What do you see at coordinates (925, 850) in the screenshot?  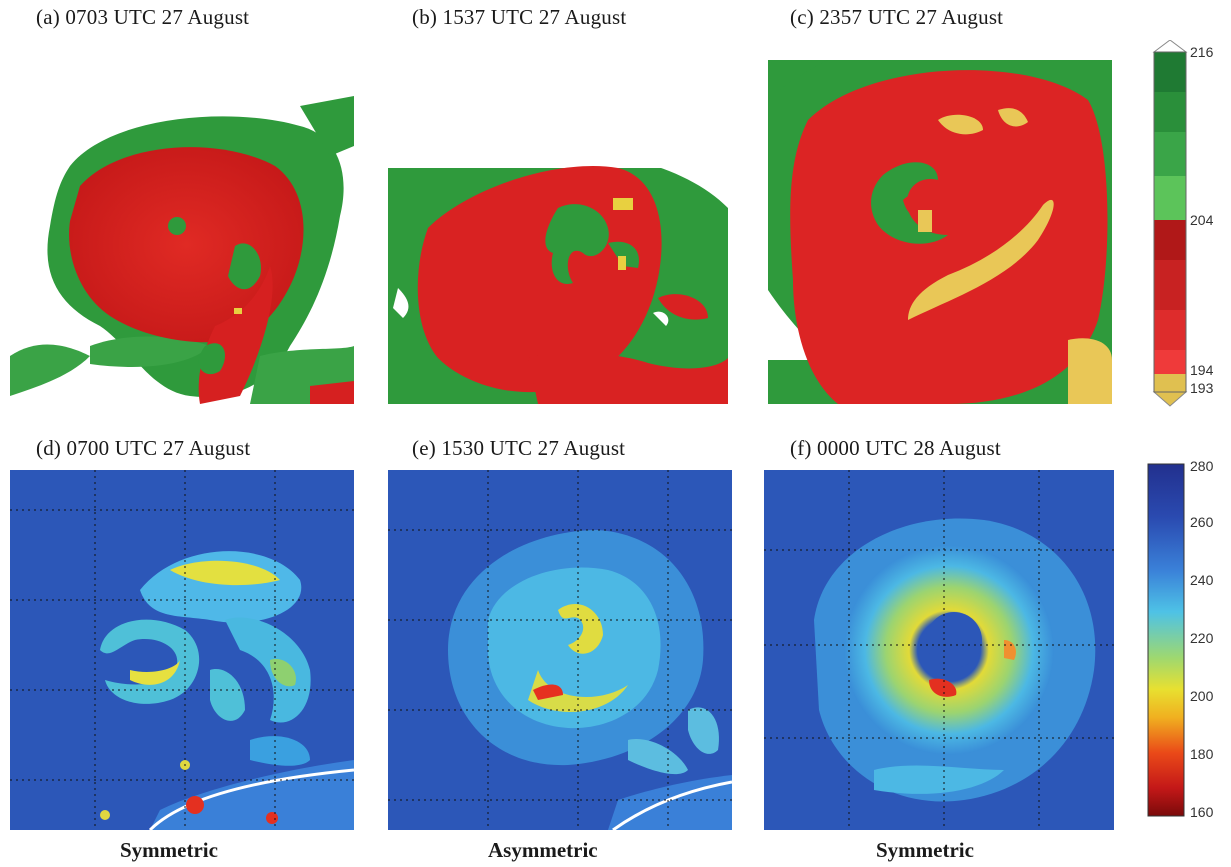 I see `panel-f-caption: Symmetric` at bounding box center [925, 850].